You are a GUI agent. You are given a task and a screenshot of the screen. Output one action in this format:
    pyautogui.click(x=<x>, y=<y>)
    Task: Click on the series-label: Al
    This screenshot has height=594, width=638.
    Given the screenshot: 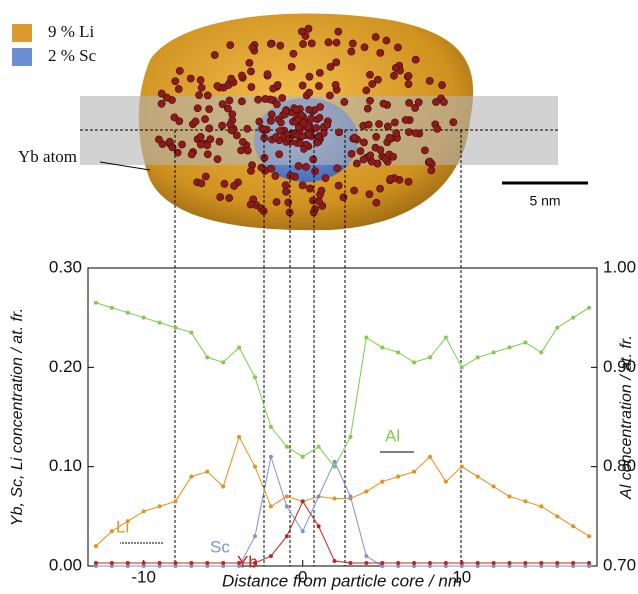 What is the action you would take?
    pyautogui.click(x=392, y=435)
    